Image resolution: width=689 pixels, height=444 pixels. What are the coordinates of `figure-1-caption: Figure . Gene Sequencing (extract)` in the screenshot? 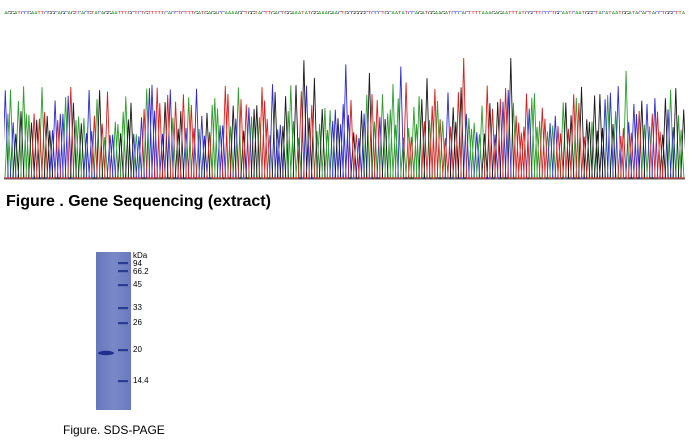 It's located at (138, 201).